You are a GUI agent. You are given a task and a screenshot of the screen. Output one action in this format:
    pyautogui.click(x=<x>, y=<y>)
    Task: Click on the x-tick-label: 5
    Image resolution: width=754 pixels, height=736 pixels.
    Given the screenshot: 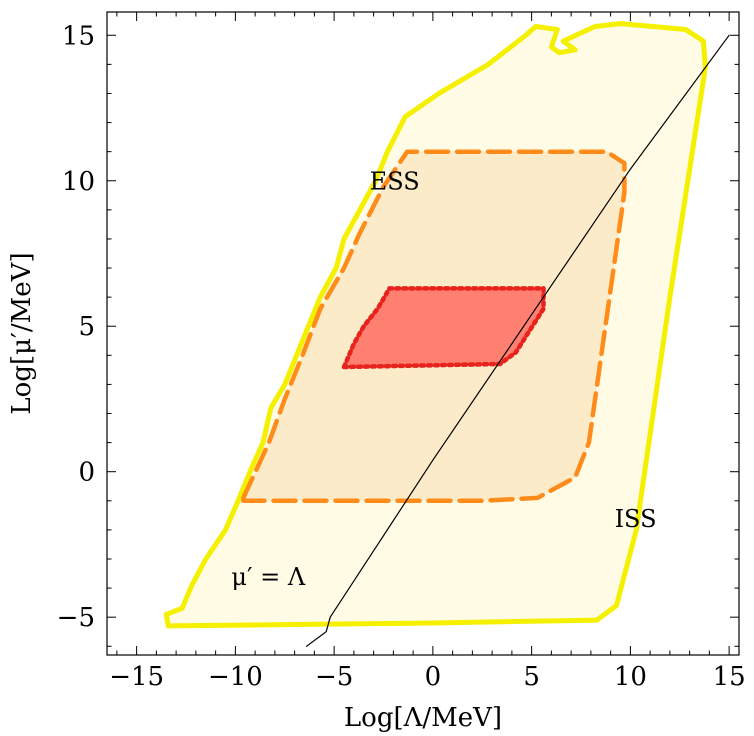 What is the action you would take?
    pyautogui.click(x=531, y=677)
    